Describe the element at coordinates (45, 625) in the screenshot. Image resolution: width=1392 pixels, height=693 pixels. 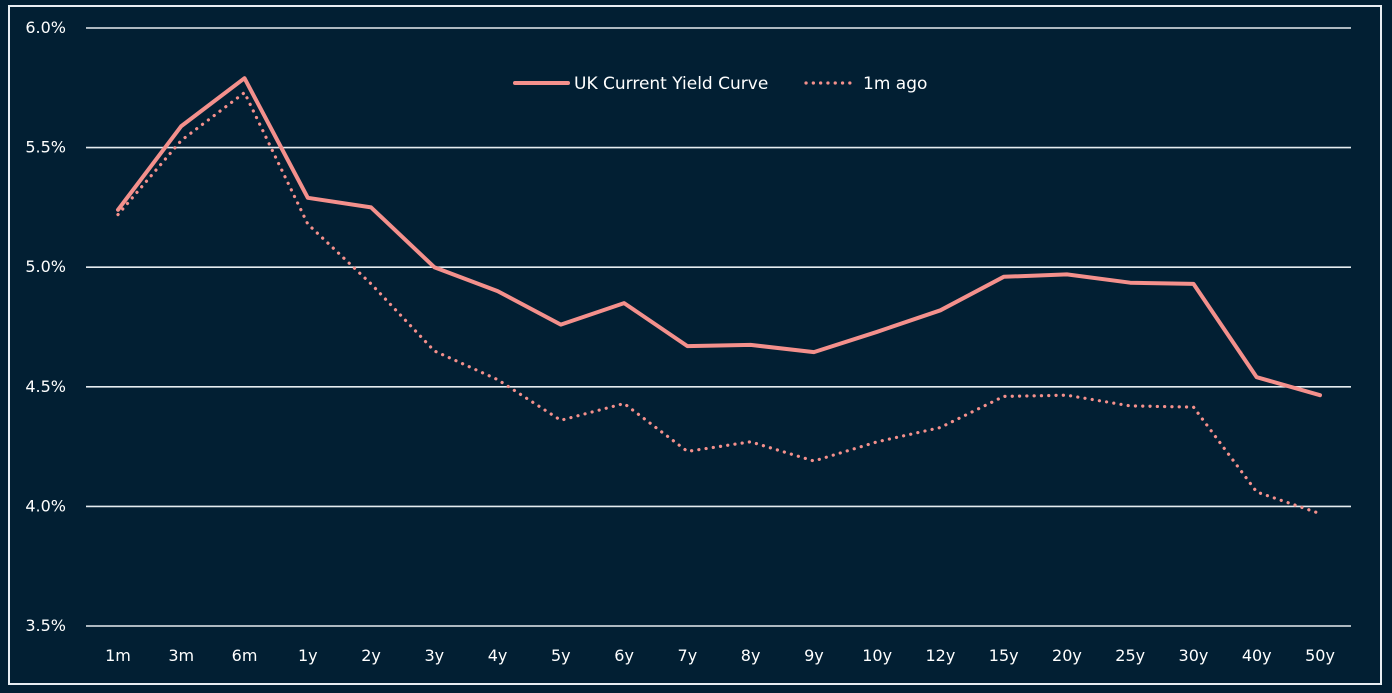
I see `y-tick-label: 3.5%` at that location.